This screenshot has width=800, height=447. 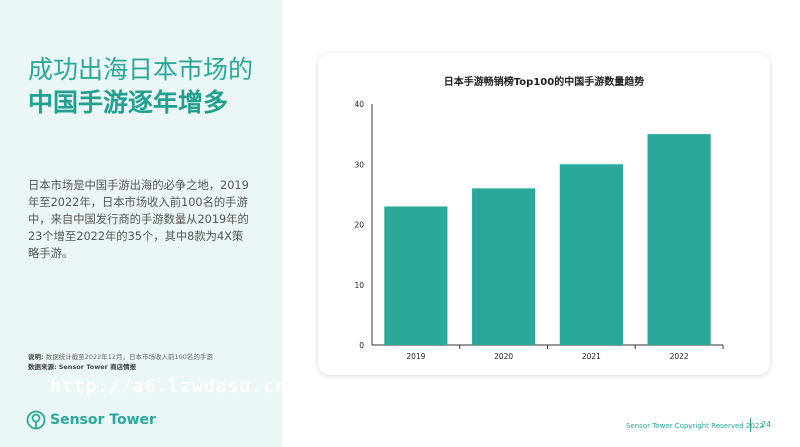 I want to click on source-label: 数据来源:, so click(x=42, y=367).